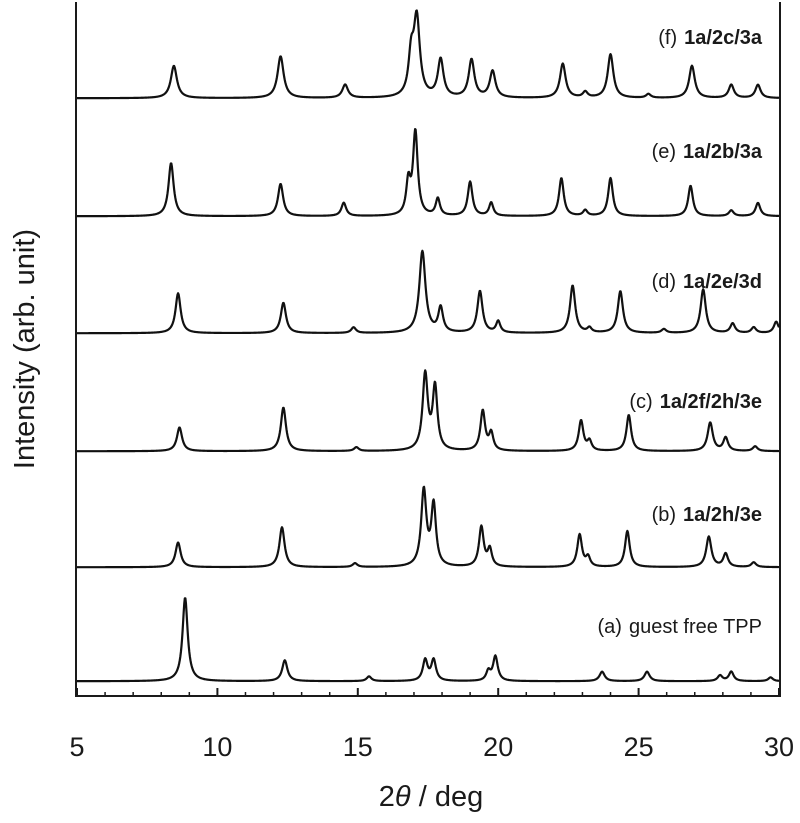  Describe the element at coordinates (640, 402) in the screenshot. I see `series-label-prefix: (c)` at that location.